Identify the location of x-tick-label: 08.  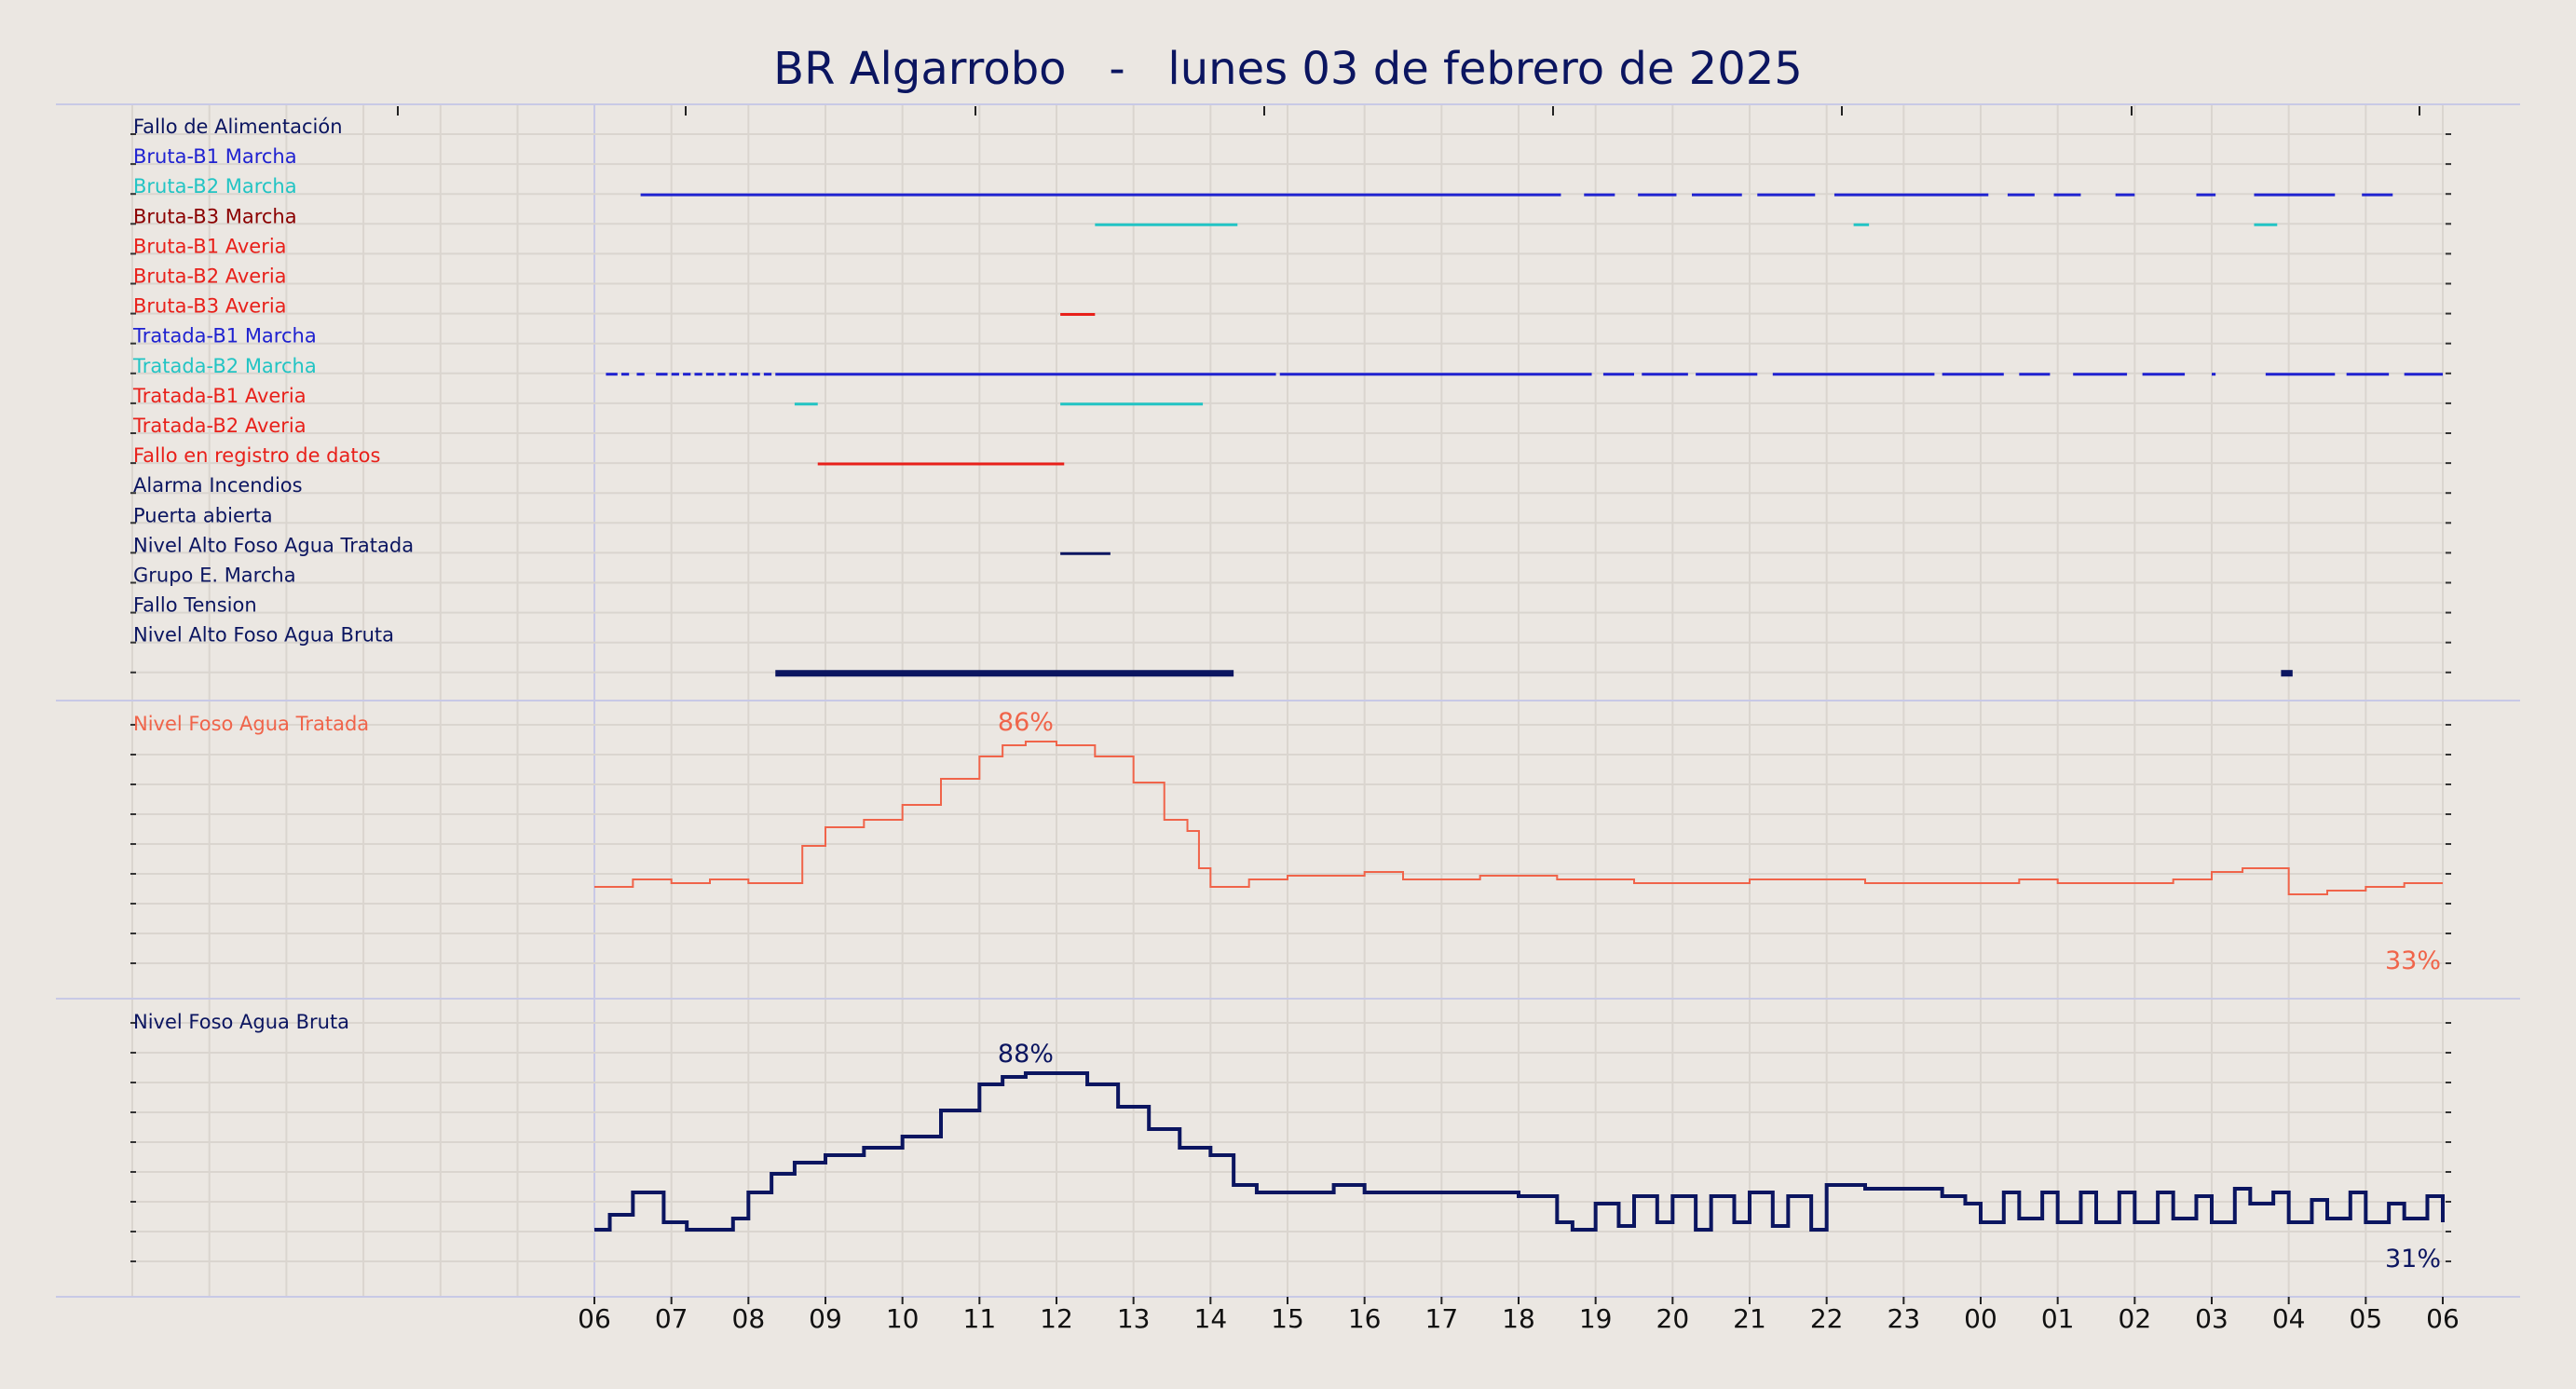
(749, 1318).